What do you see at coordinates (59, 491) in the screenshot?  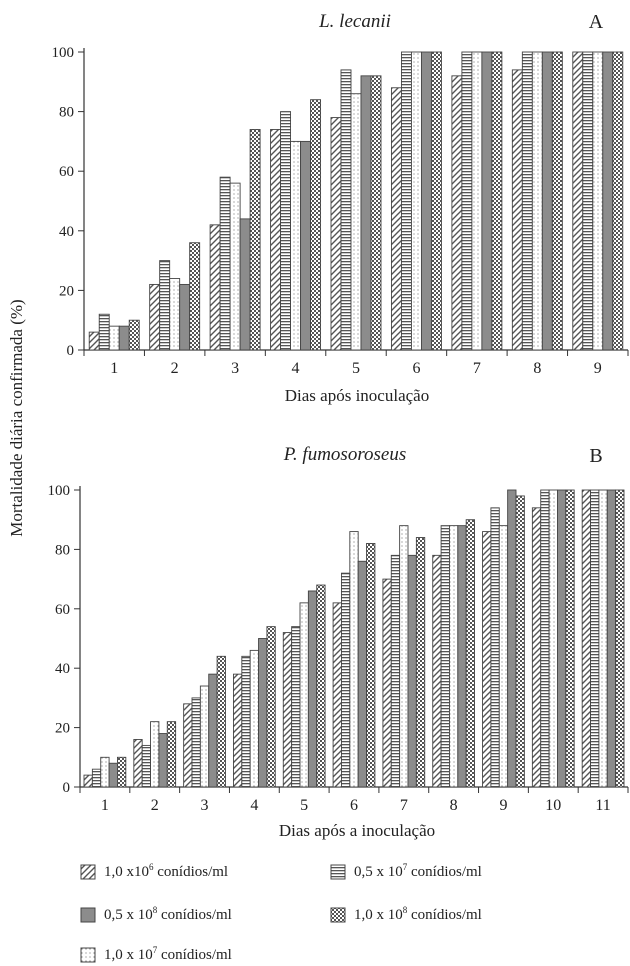 I see `y-tick-label: 100` at bounding box center [59, 491].